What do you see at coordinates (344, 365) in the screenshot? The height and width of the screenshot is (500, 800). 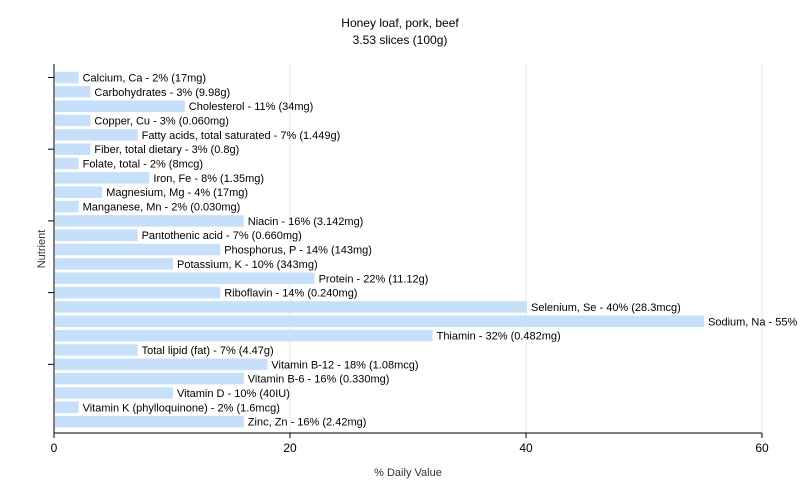 I see `data-label: Vitamin B-12 - 18% (1.08mcg)` at bounding box center [344, 365].